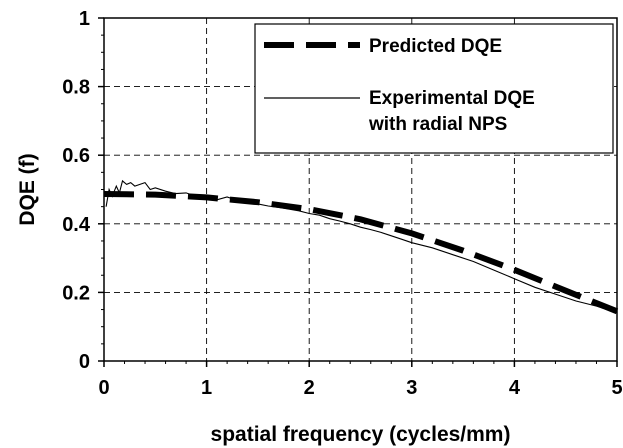 This screenshot has height=448, width=623. Describe the element at coordinates (435, 46) in the screenshot. I see `legend-label-predicted: Predicted DQE` at that location.